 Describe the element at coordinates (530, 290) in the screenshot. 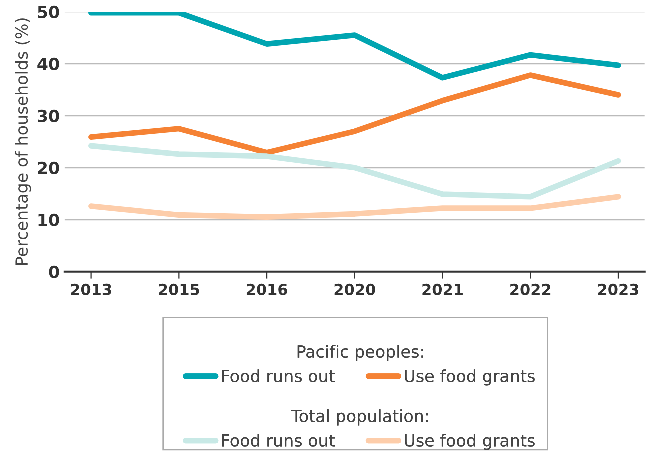

I see `x-tick-label: 2022` at that location.